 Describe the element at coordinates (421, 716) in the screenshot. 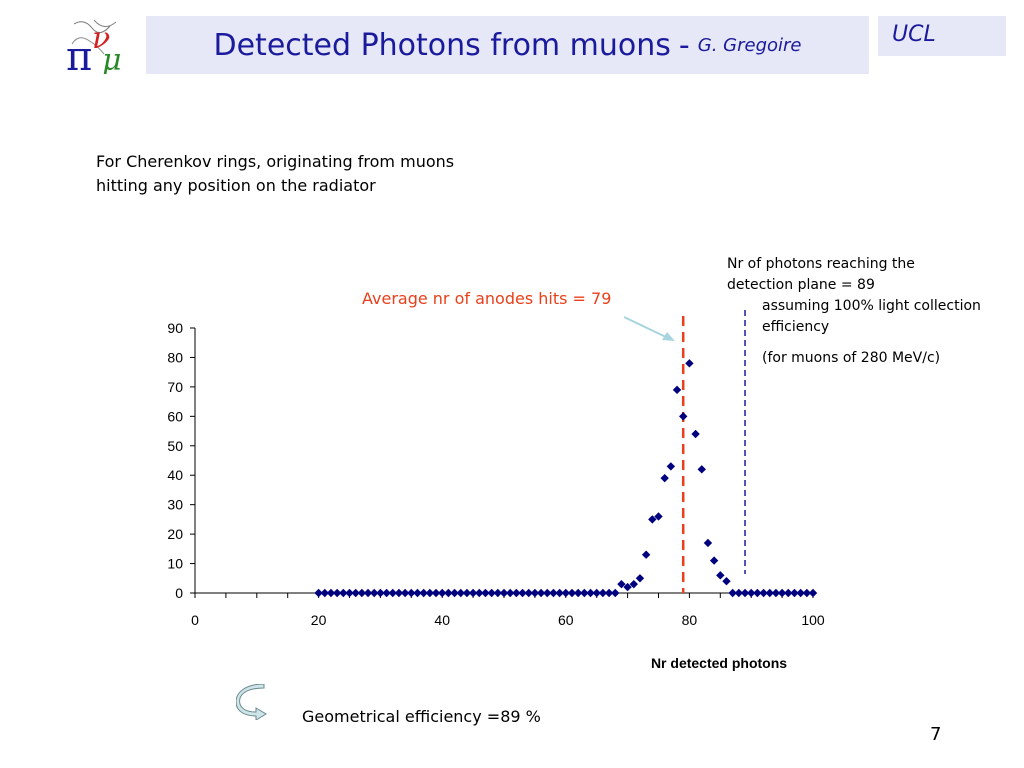

I see `geometrical-efficiency: Geometrical efficiency =89 %` at that location.